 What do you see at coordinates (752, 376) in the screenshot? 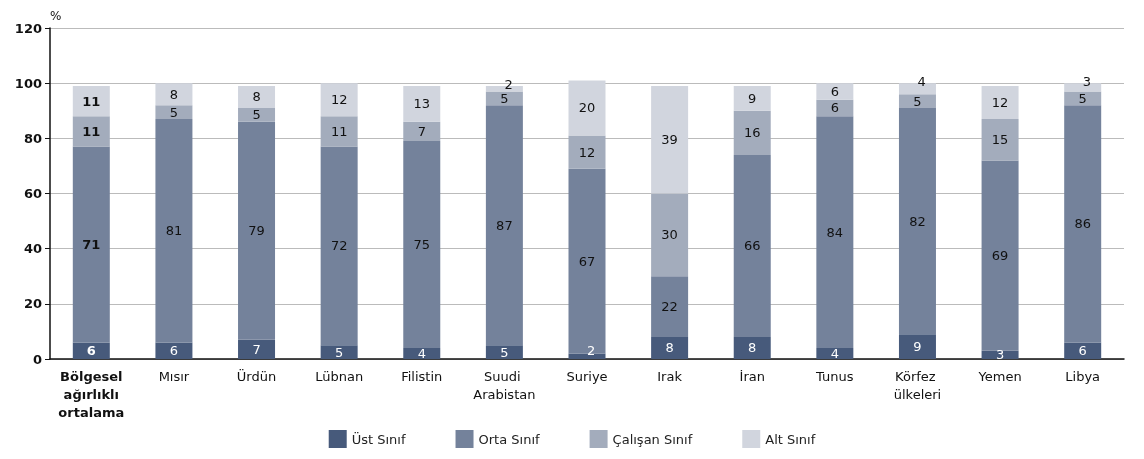
I see `x-tick-label: İran` at bounding box center [752, 376].